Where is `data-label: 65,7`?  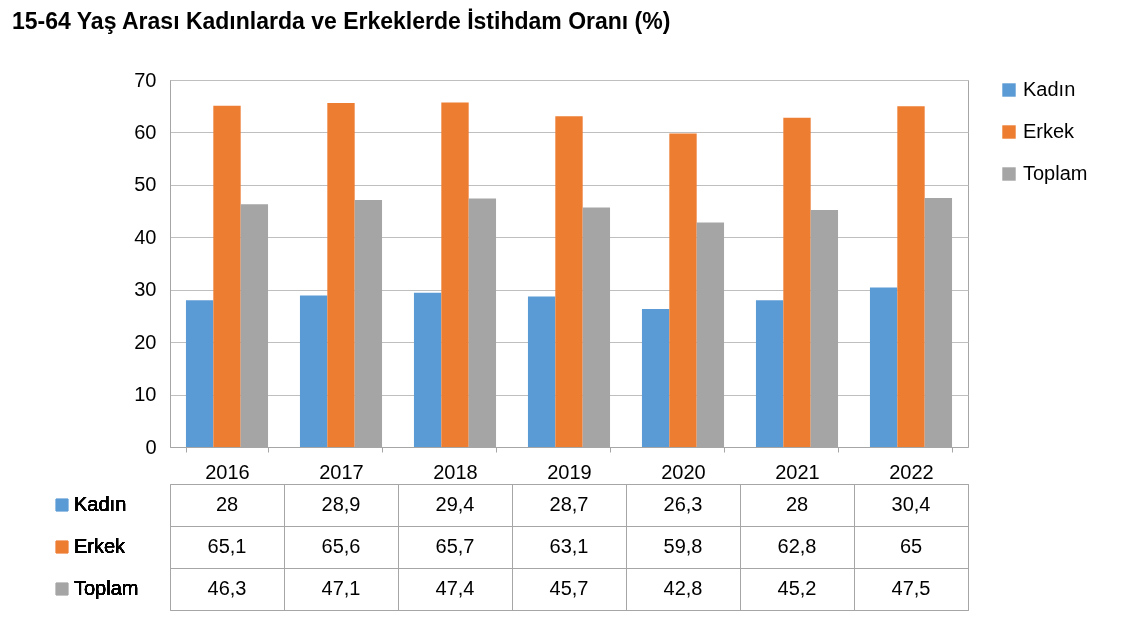
data-label: 65,7 is located at coordinates (455, 546).